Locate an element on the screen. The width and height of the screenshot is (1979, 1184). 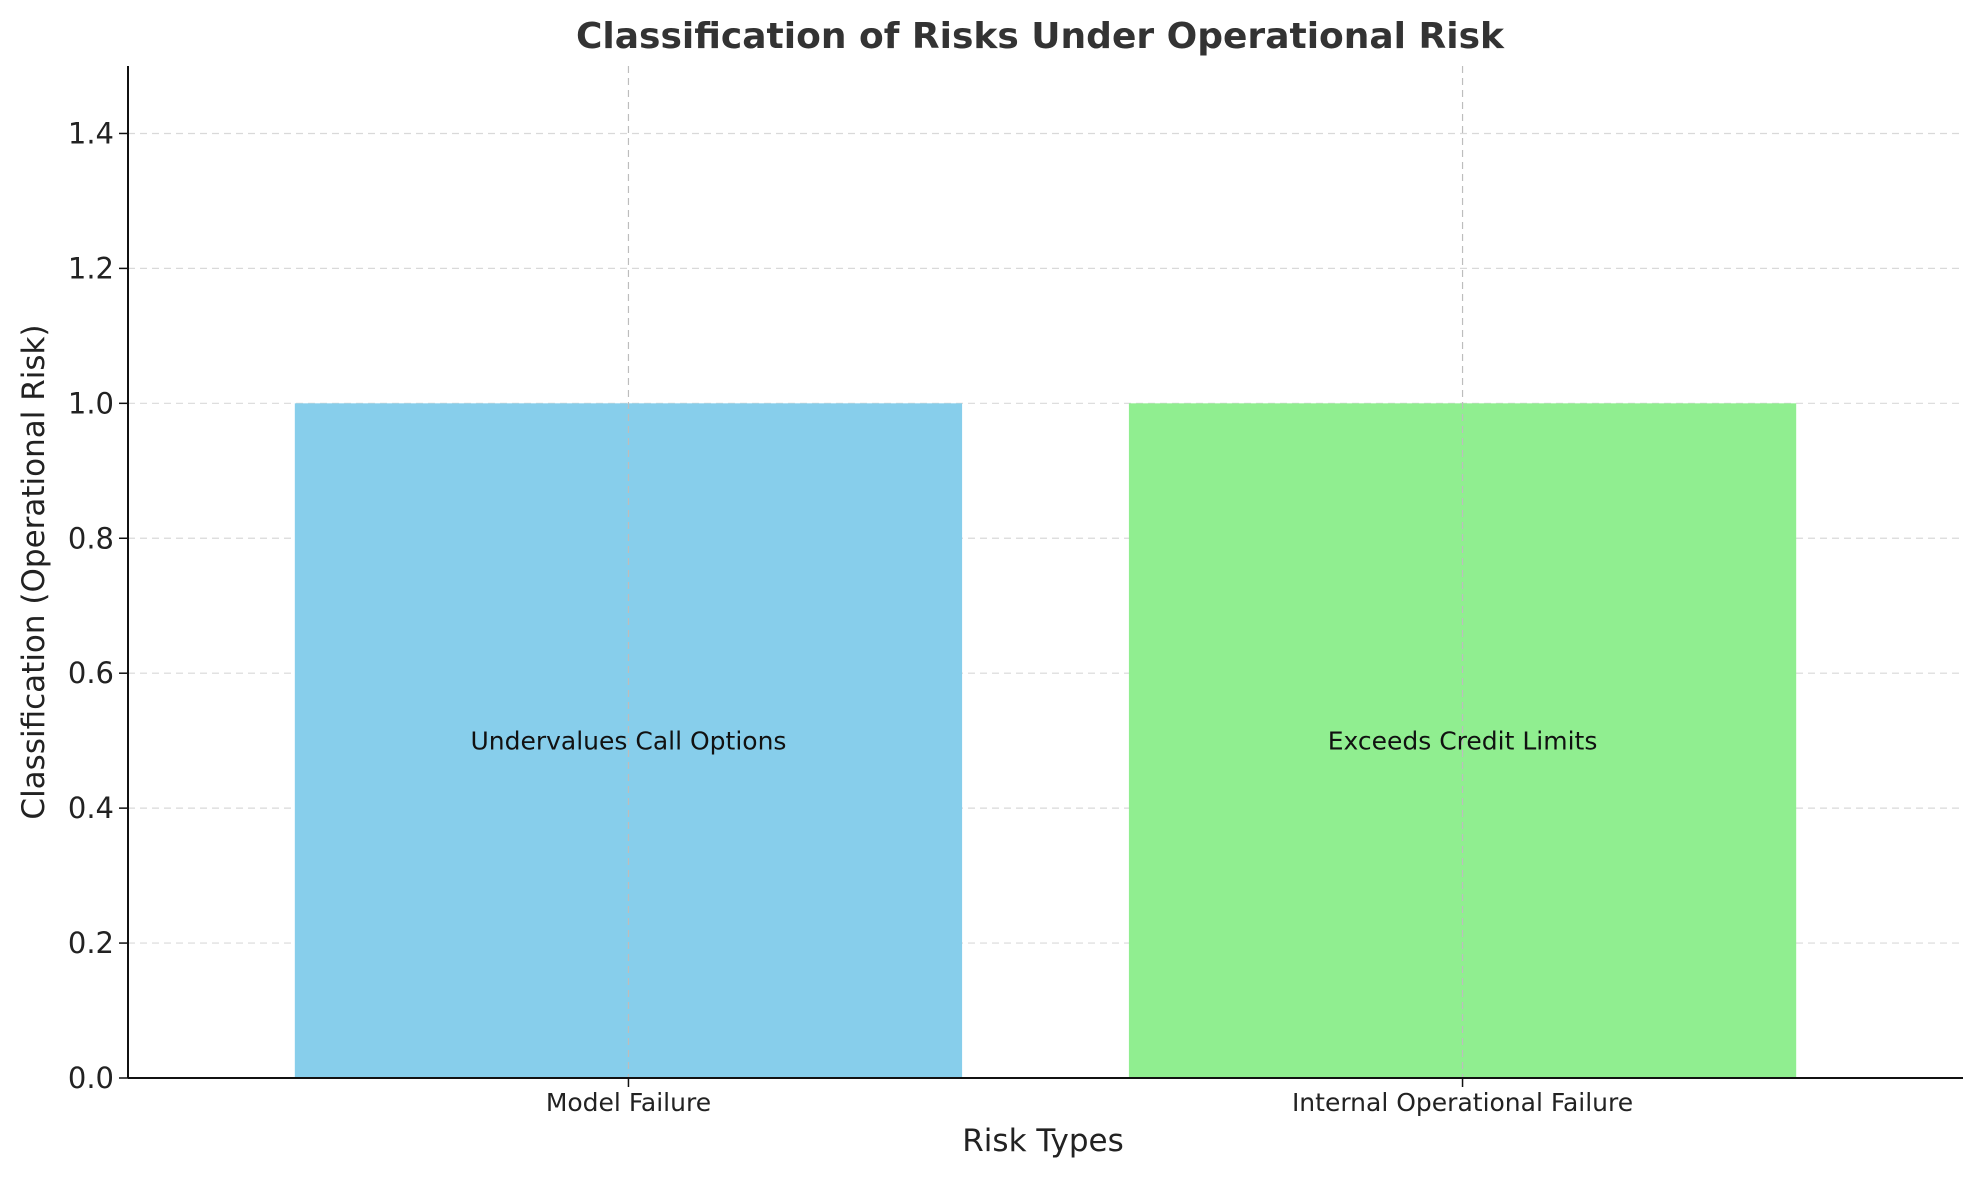
x-tick-label: Model Failure is located at coordinates (628, 1102).